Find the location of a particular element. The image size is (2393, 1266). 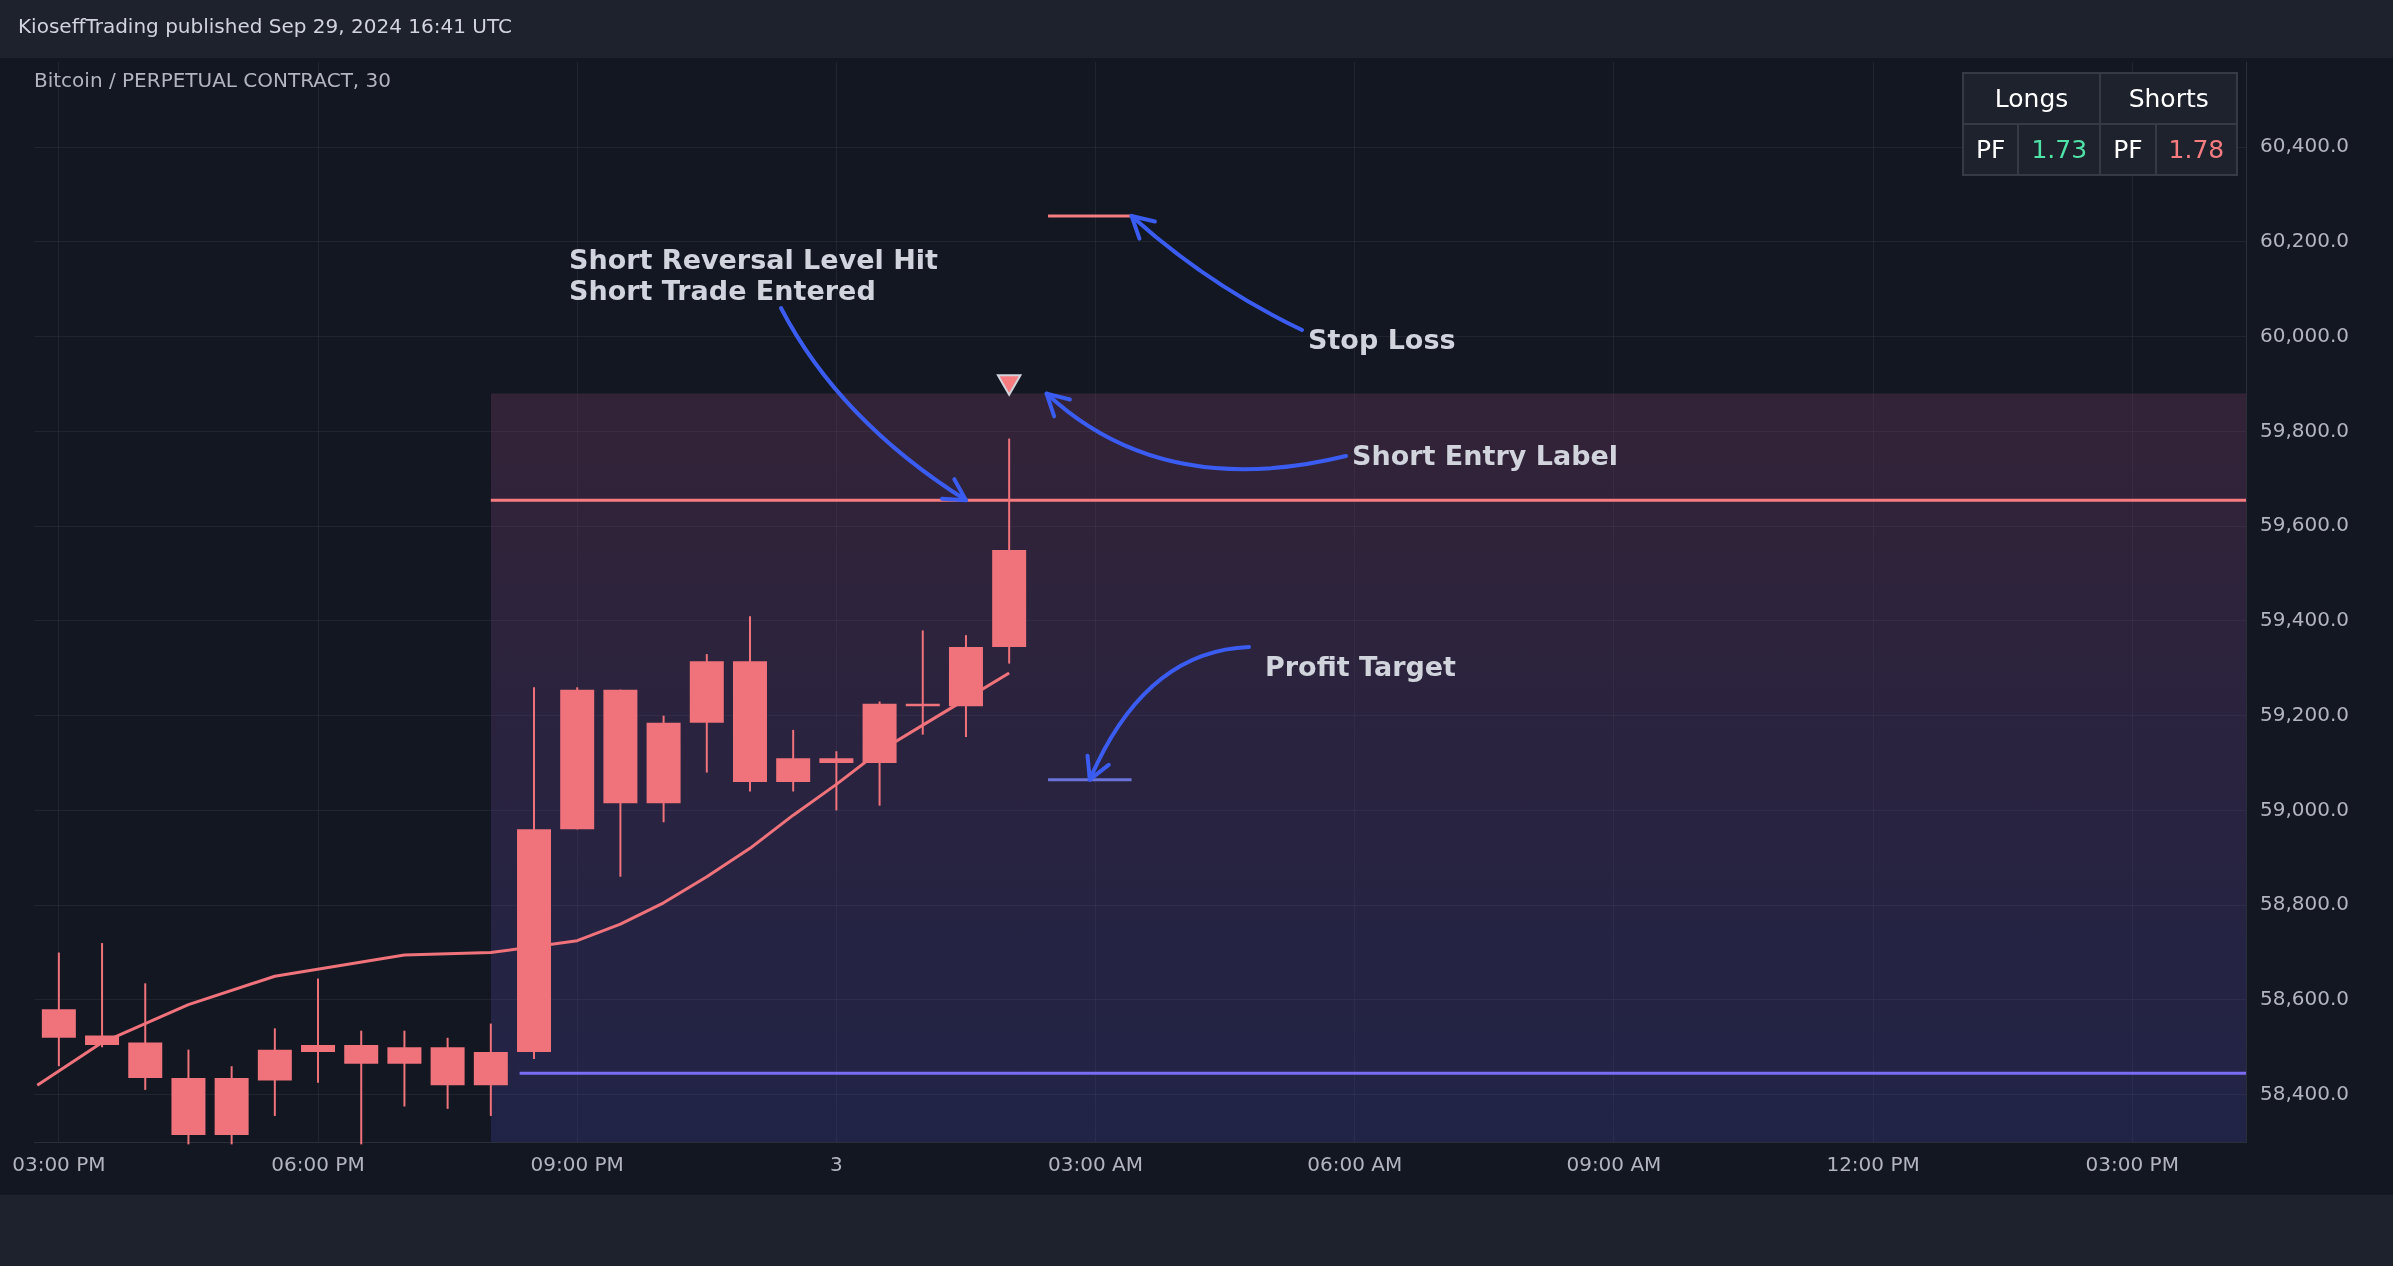

chart-title: Bitcoin / PERPETUAL CONTRACT, 30 is located at coordinates (213, 80).